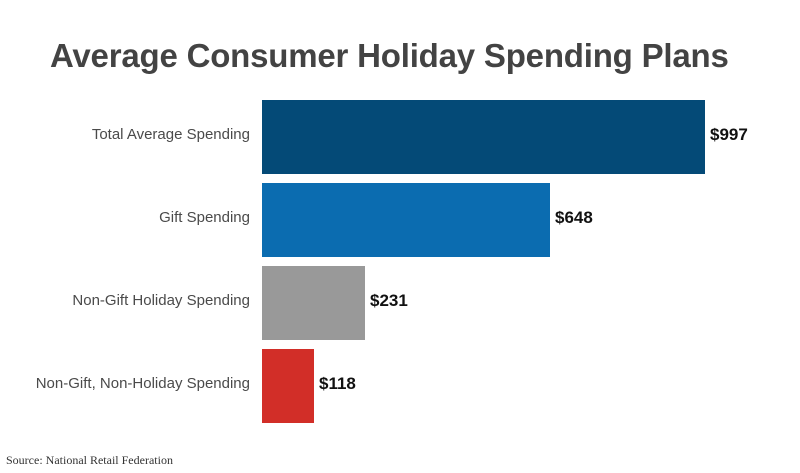  Describe the element at coordinates (170, 134) in the screenshot. I see `category-label: Total Average Spending` at that location.